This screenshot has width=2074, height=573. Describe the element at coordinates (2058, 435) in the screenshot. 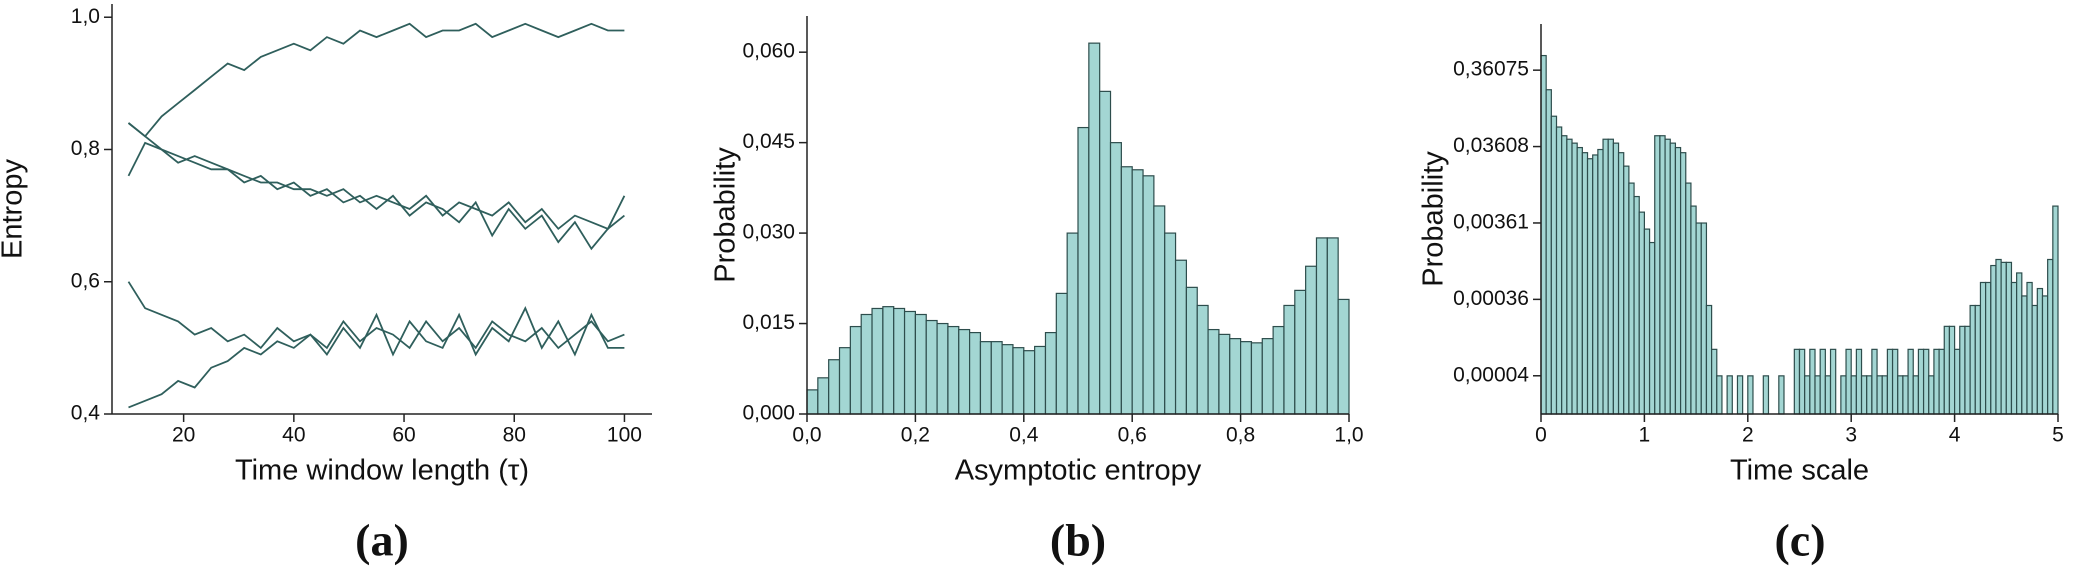

I see `x-tick-label: 5` at that location.